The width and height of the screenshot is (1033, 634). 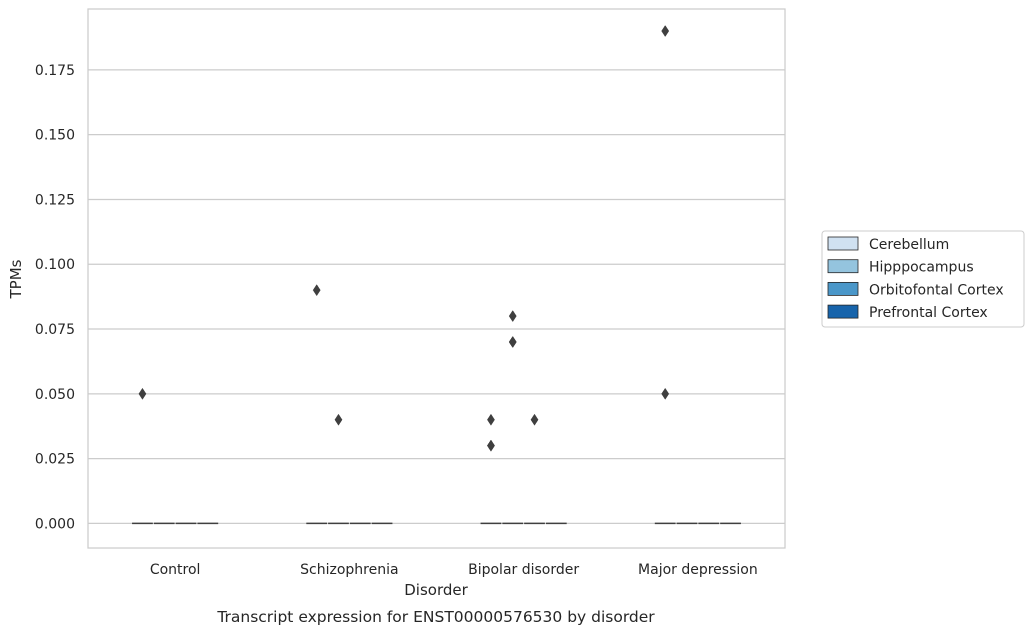 What do you see at coordinates (698, 570) in the screenshot?
I see `x-tick-label: Major depression` at bounding box center [698, 570].